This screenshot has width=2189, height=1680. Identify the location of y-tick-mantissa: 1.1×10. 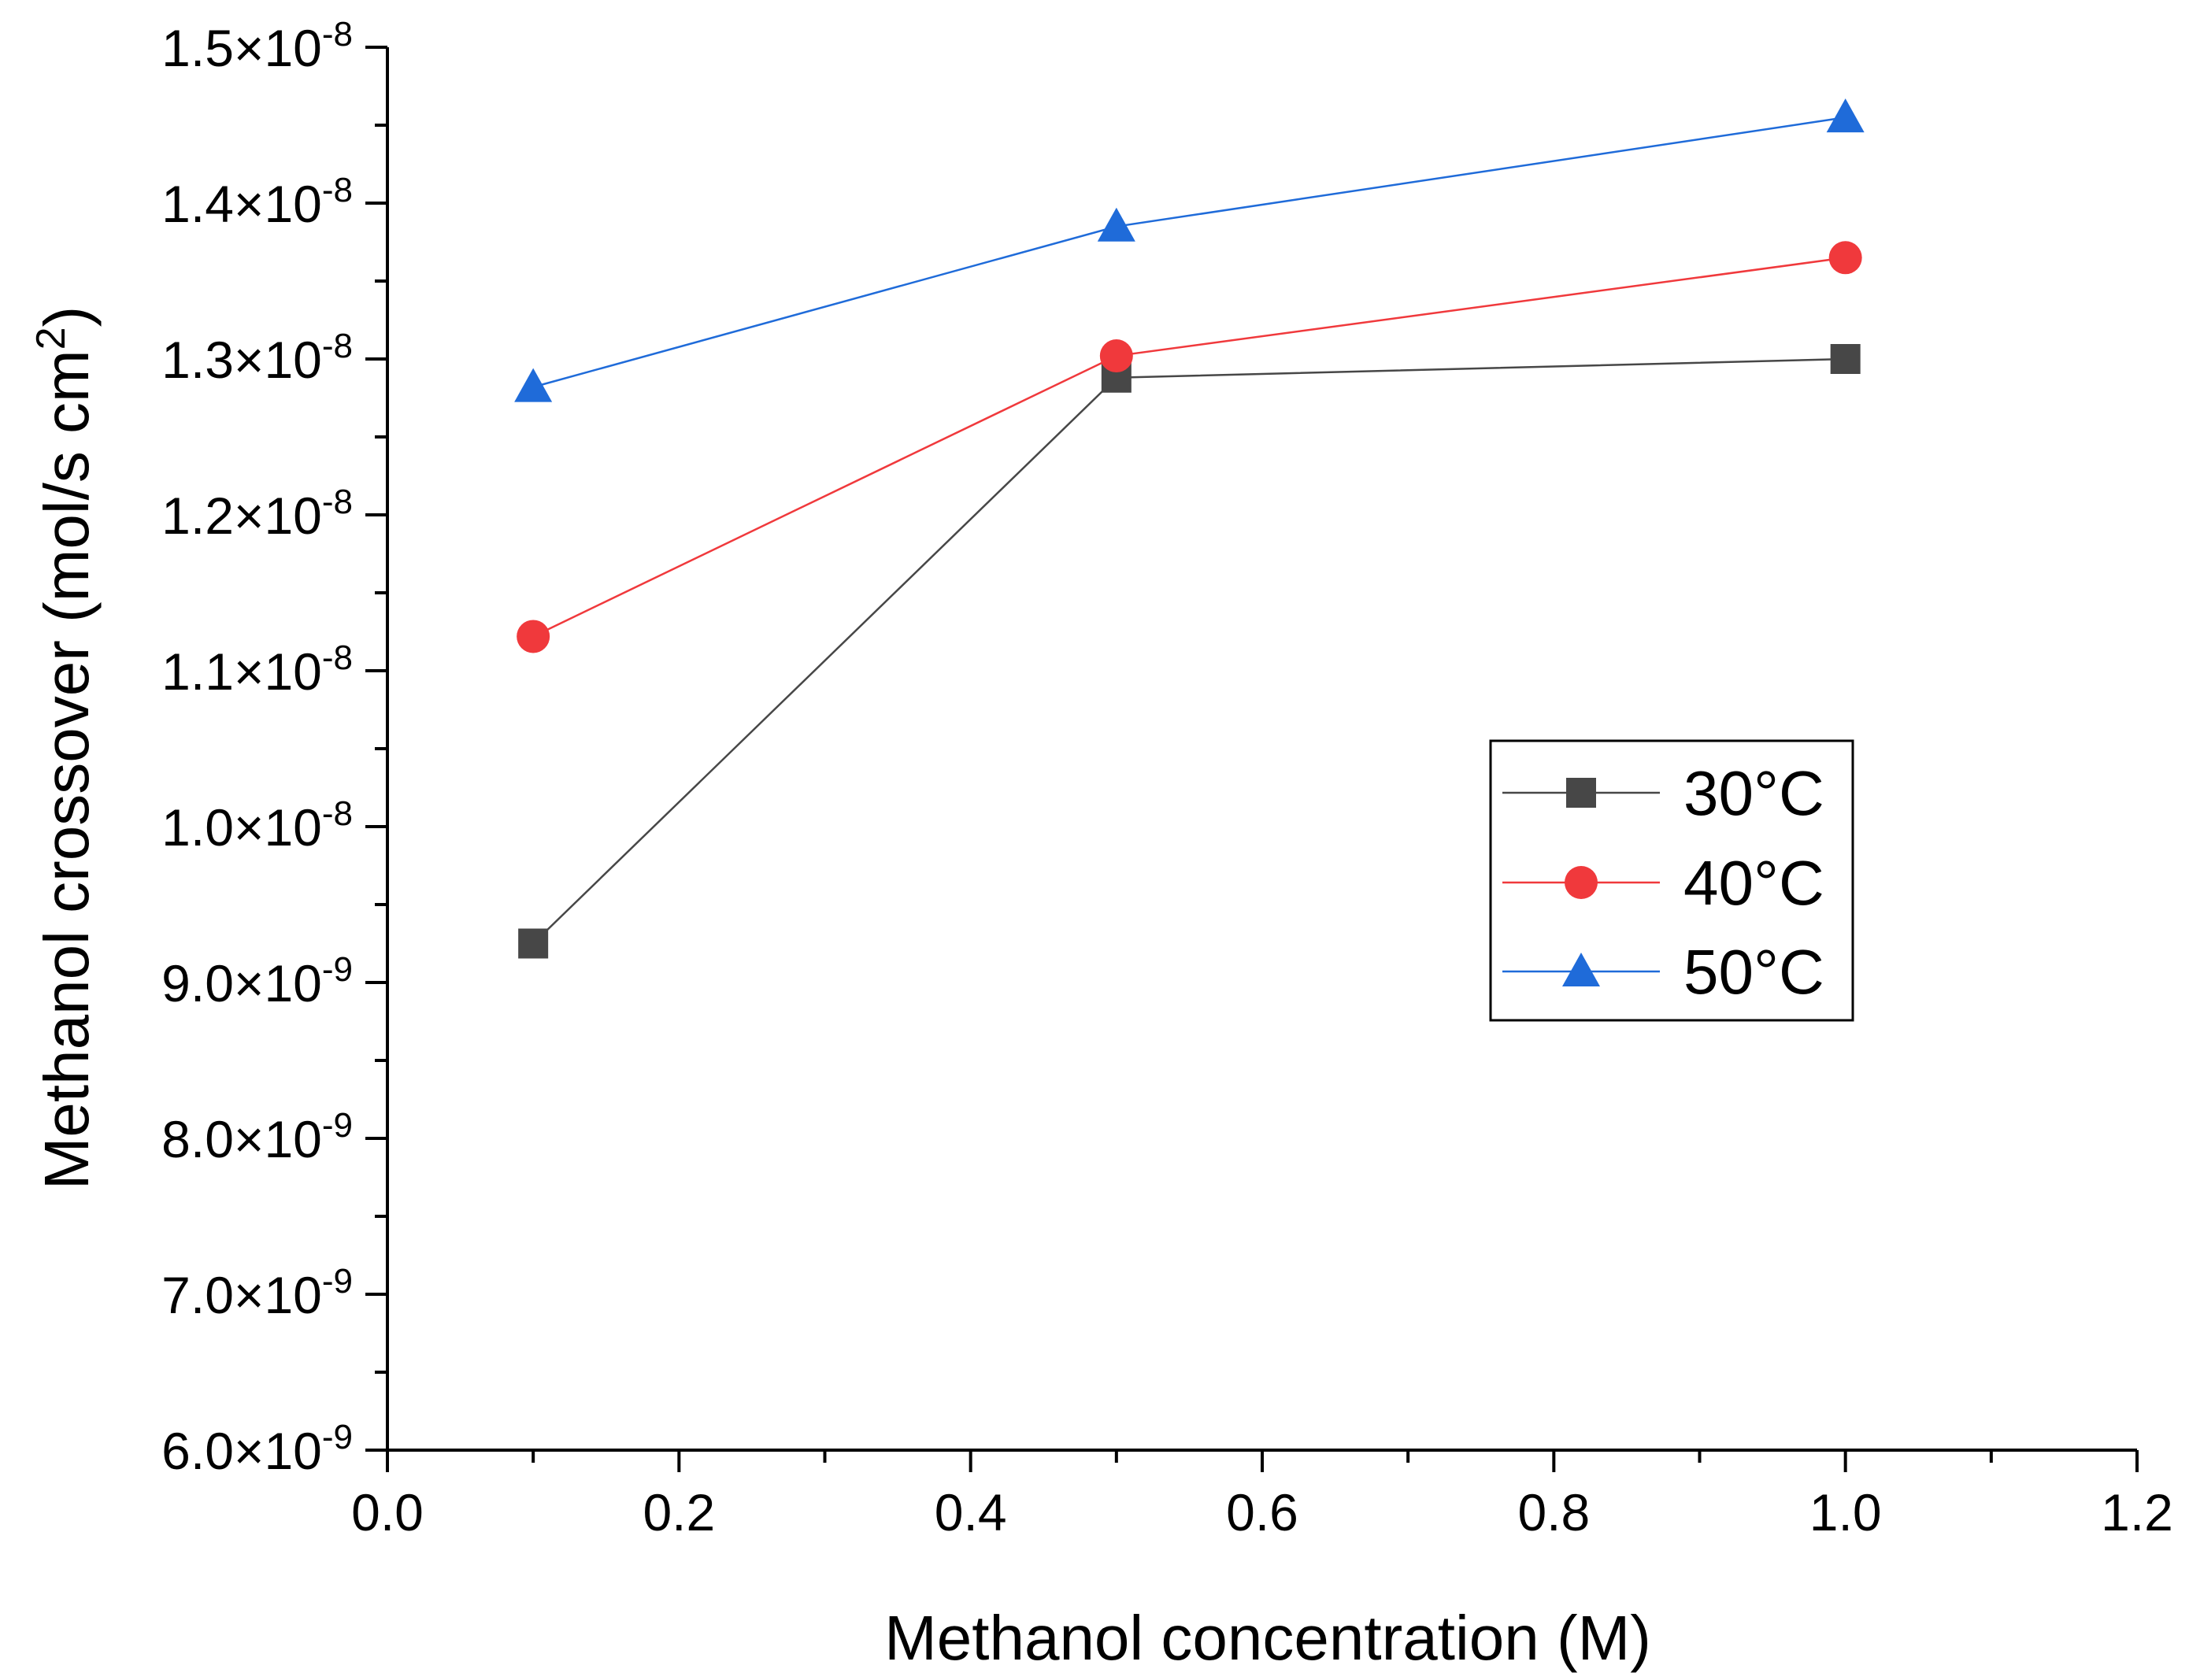
(241, 671).